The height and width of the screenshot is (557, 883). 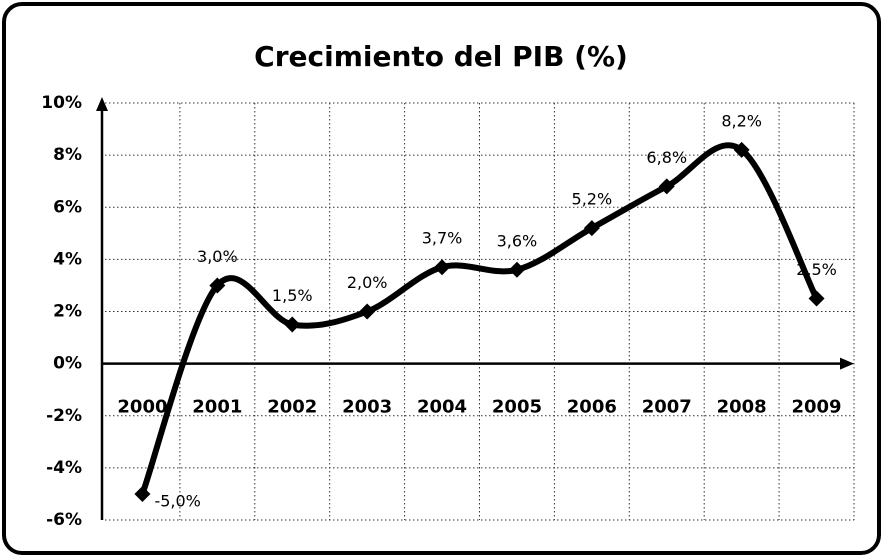 What do you see at coordinates (217, 407) in the screenshot?
I see `x-tick-label: 2001` at bounding box center [217, 407].